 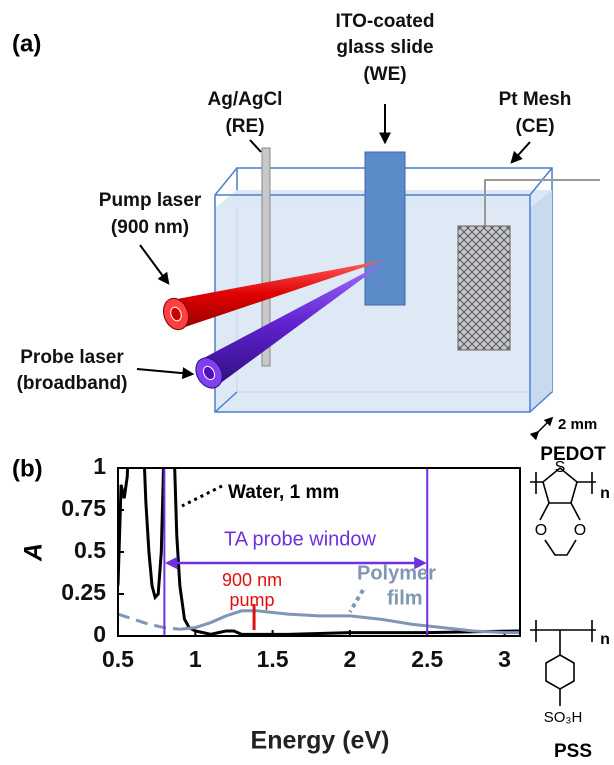 What do you see at coordinates (573, 751) in the screenshot?
I see `pss-label: PSS` at bounding box center [573, 751].